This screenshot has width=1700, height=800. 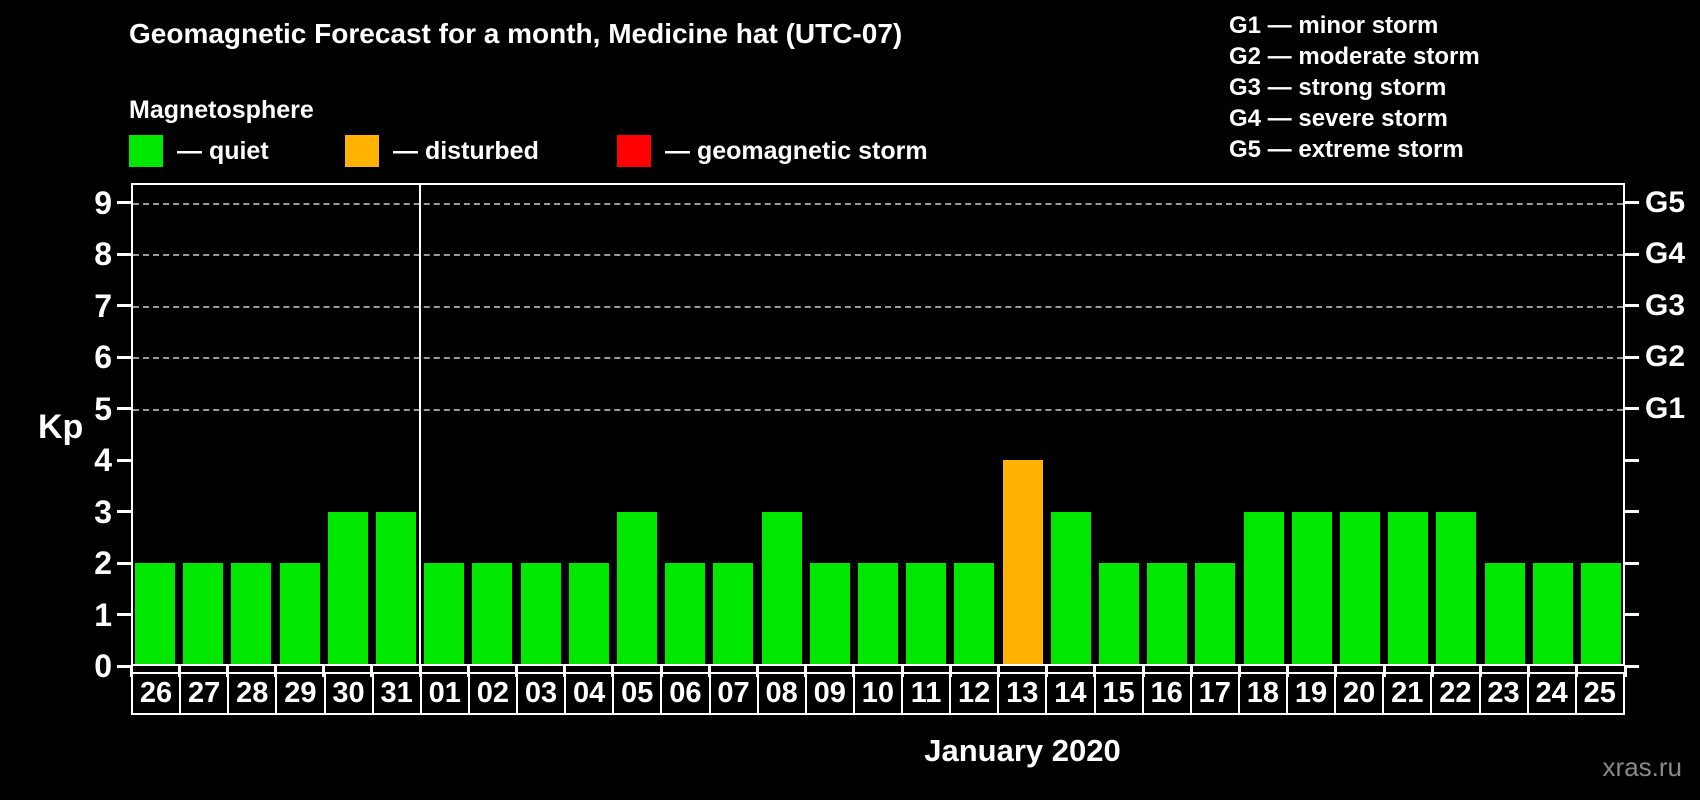 I want to click on day-label-07: 07, so click(x=733, y=693).